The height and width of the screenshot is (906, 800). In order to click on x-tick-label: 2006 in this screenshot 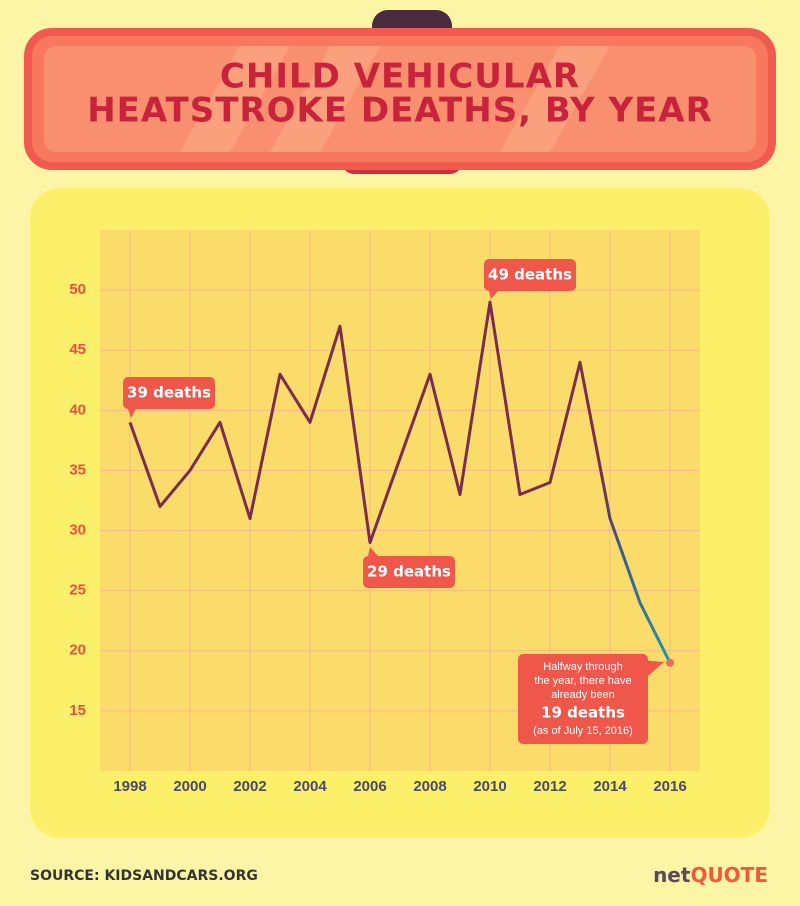, I will do `click(369, 786)`.